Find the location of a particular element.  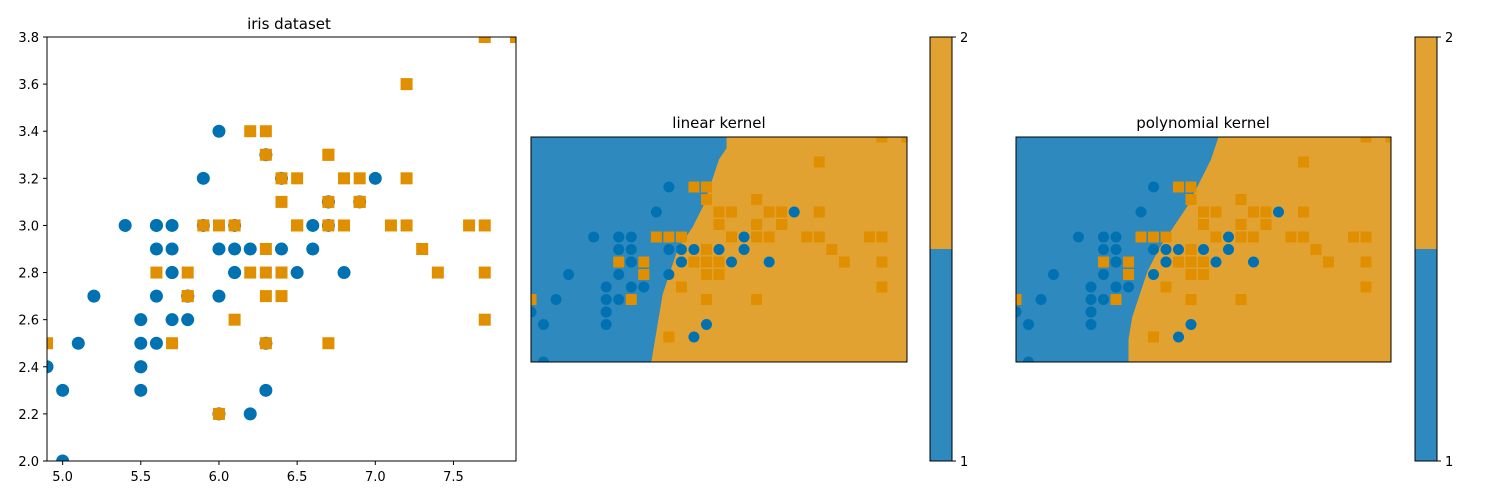

colorbar-1-class-1-band is located at coordinates (941, 355).